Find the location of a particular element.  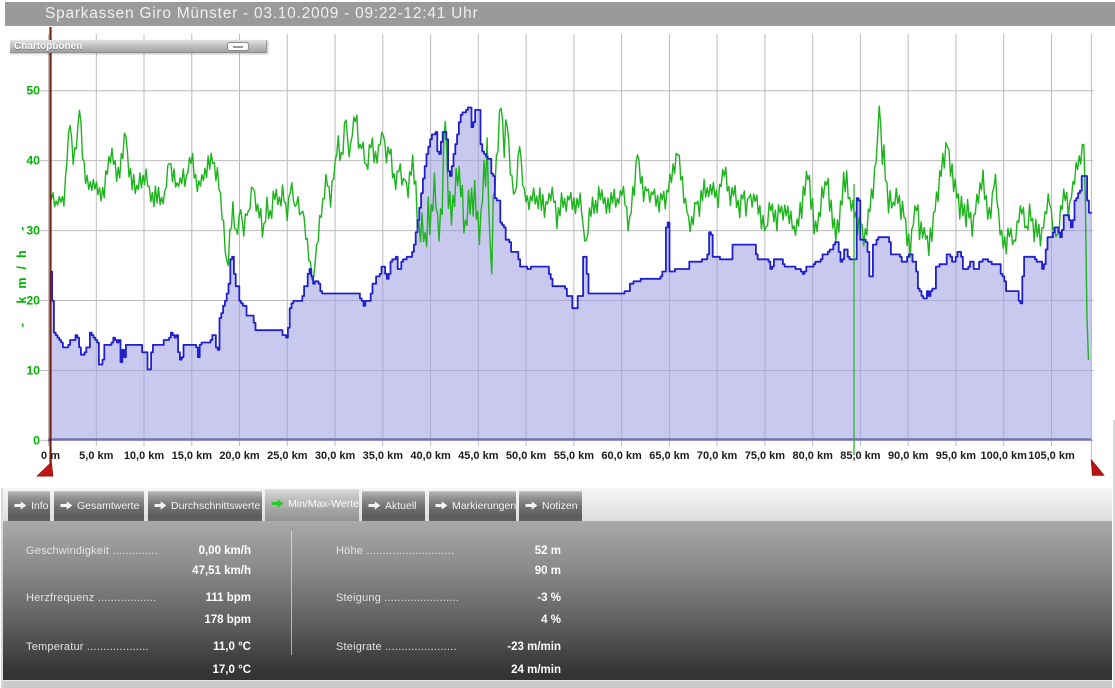

svg-text: 0 m is located at coordinates (50, 456).